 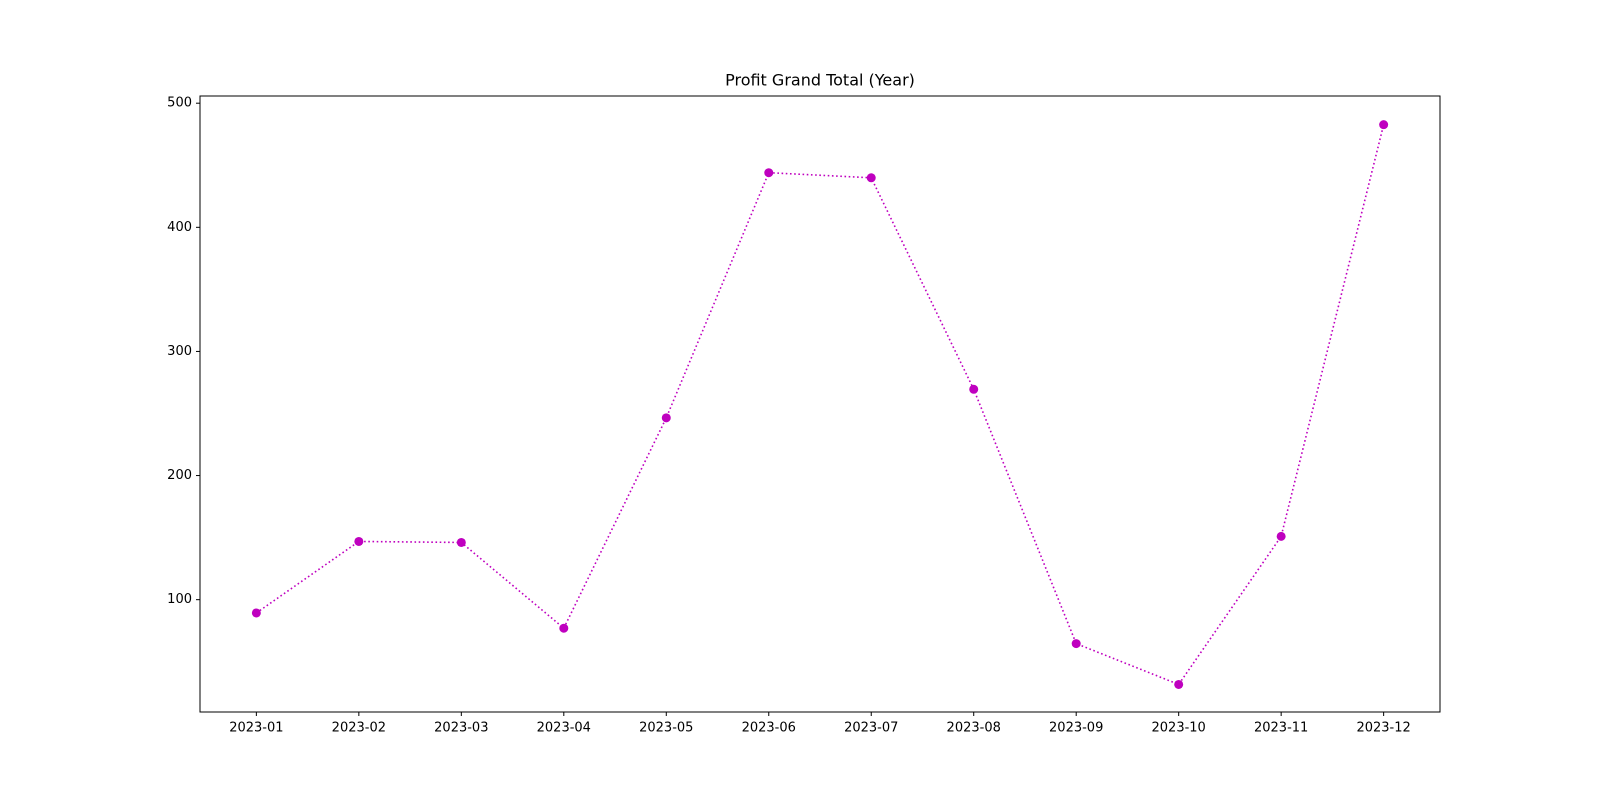 I want to click on x-tick-label: 2023-06, so click(x=769, y=728).